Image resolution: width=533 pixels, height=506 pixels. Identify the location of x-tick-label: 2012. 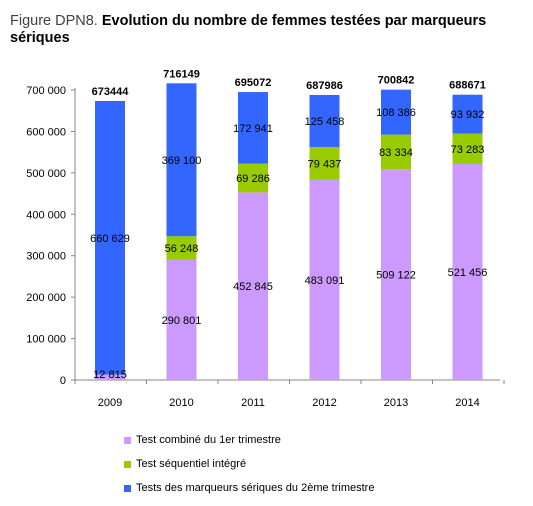
(324, 403).